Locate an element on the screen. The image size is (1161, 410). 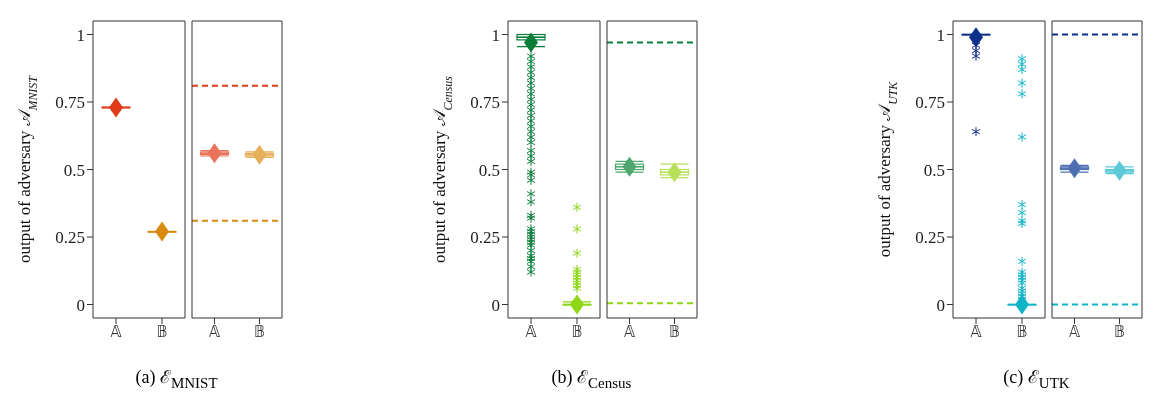
text: (c) ℰ$_{UTK}$ is located at coordinates (1036, 379).